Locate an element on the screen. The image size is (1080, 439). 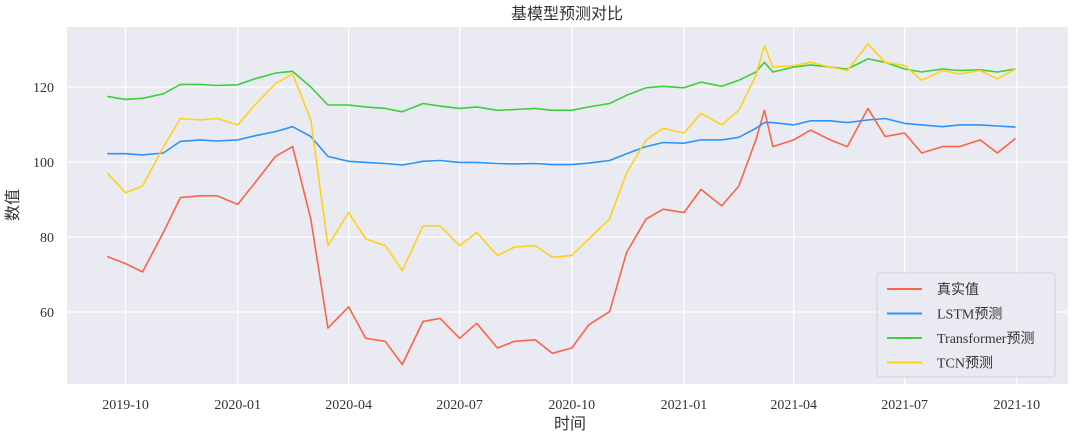
y-axis: 60 80 100 120 is located at coordinates (43, 201).